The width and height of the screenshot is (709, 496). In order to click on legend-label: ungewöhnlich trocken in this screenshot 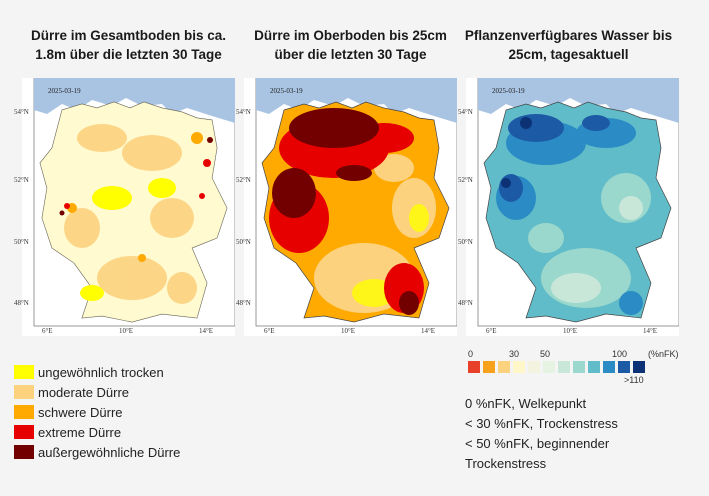, I will do `click(101, 372)`.